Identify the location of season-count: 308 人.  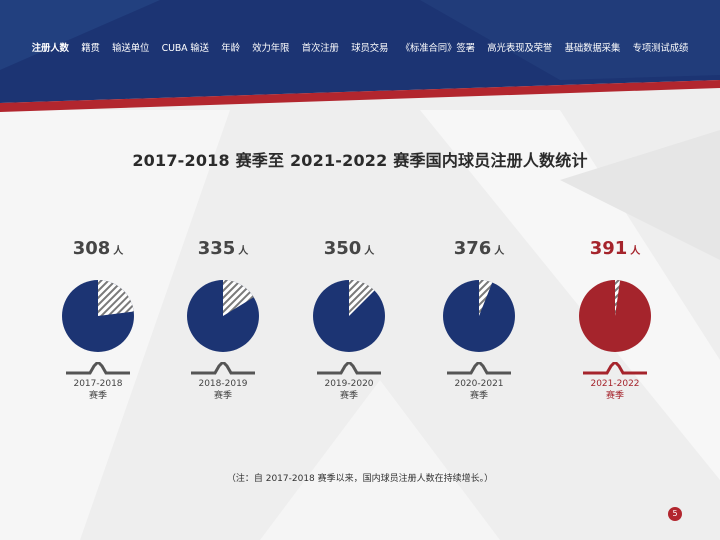
(98, 253).